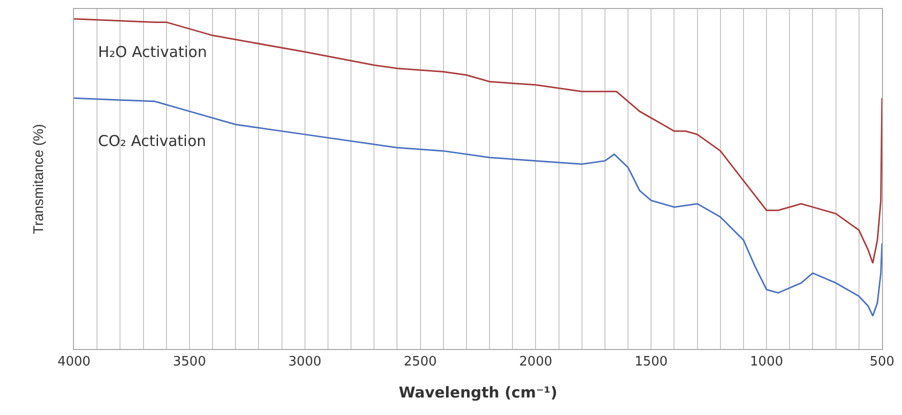 The width and height of the screenshot is (902, 415). I want to click on x-tick-label: 4000, so click(74, 362).